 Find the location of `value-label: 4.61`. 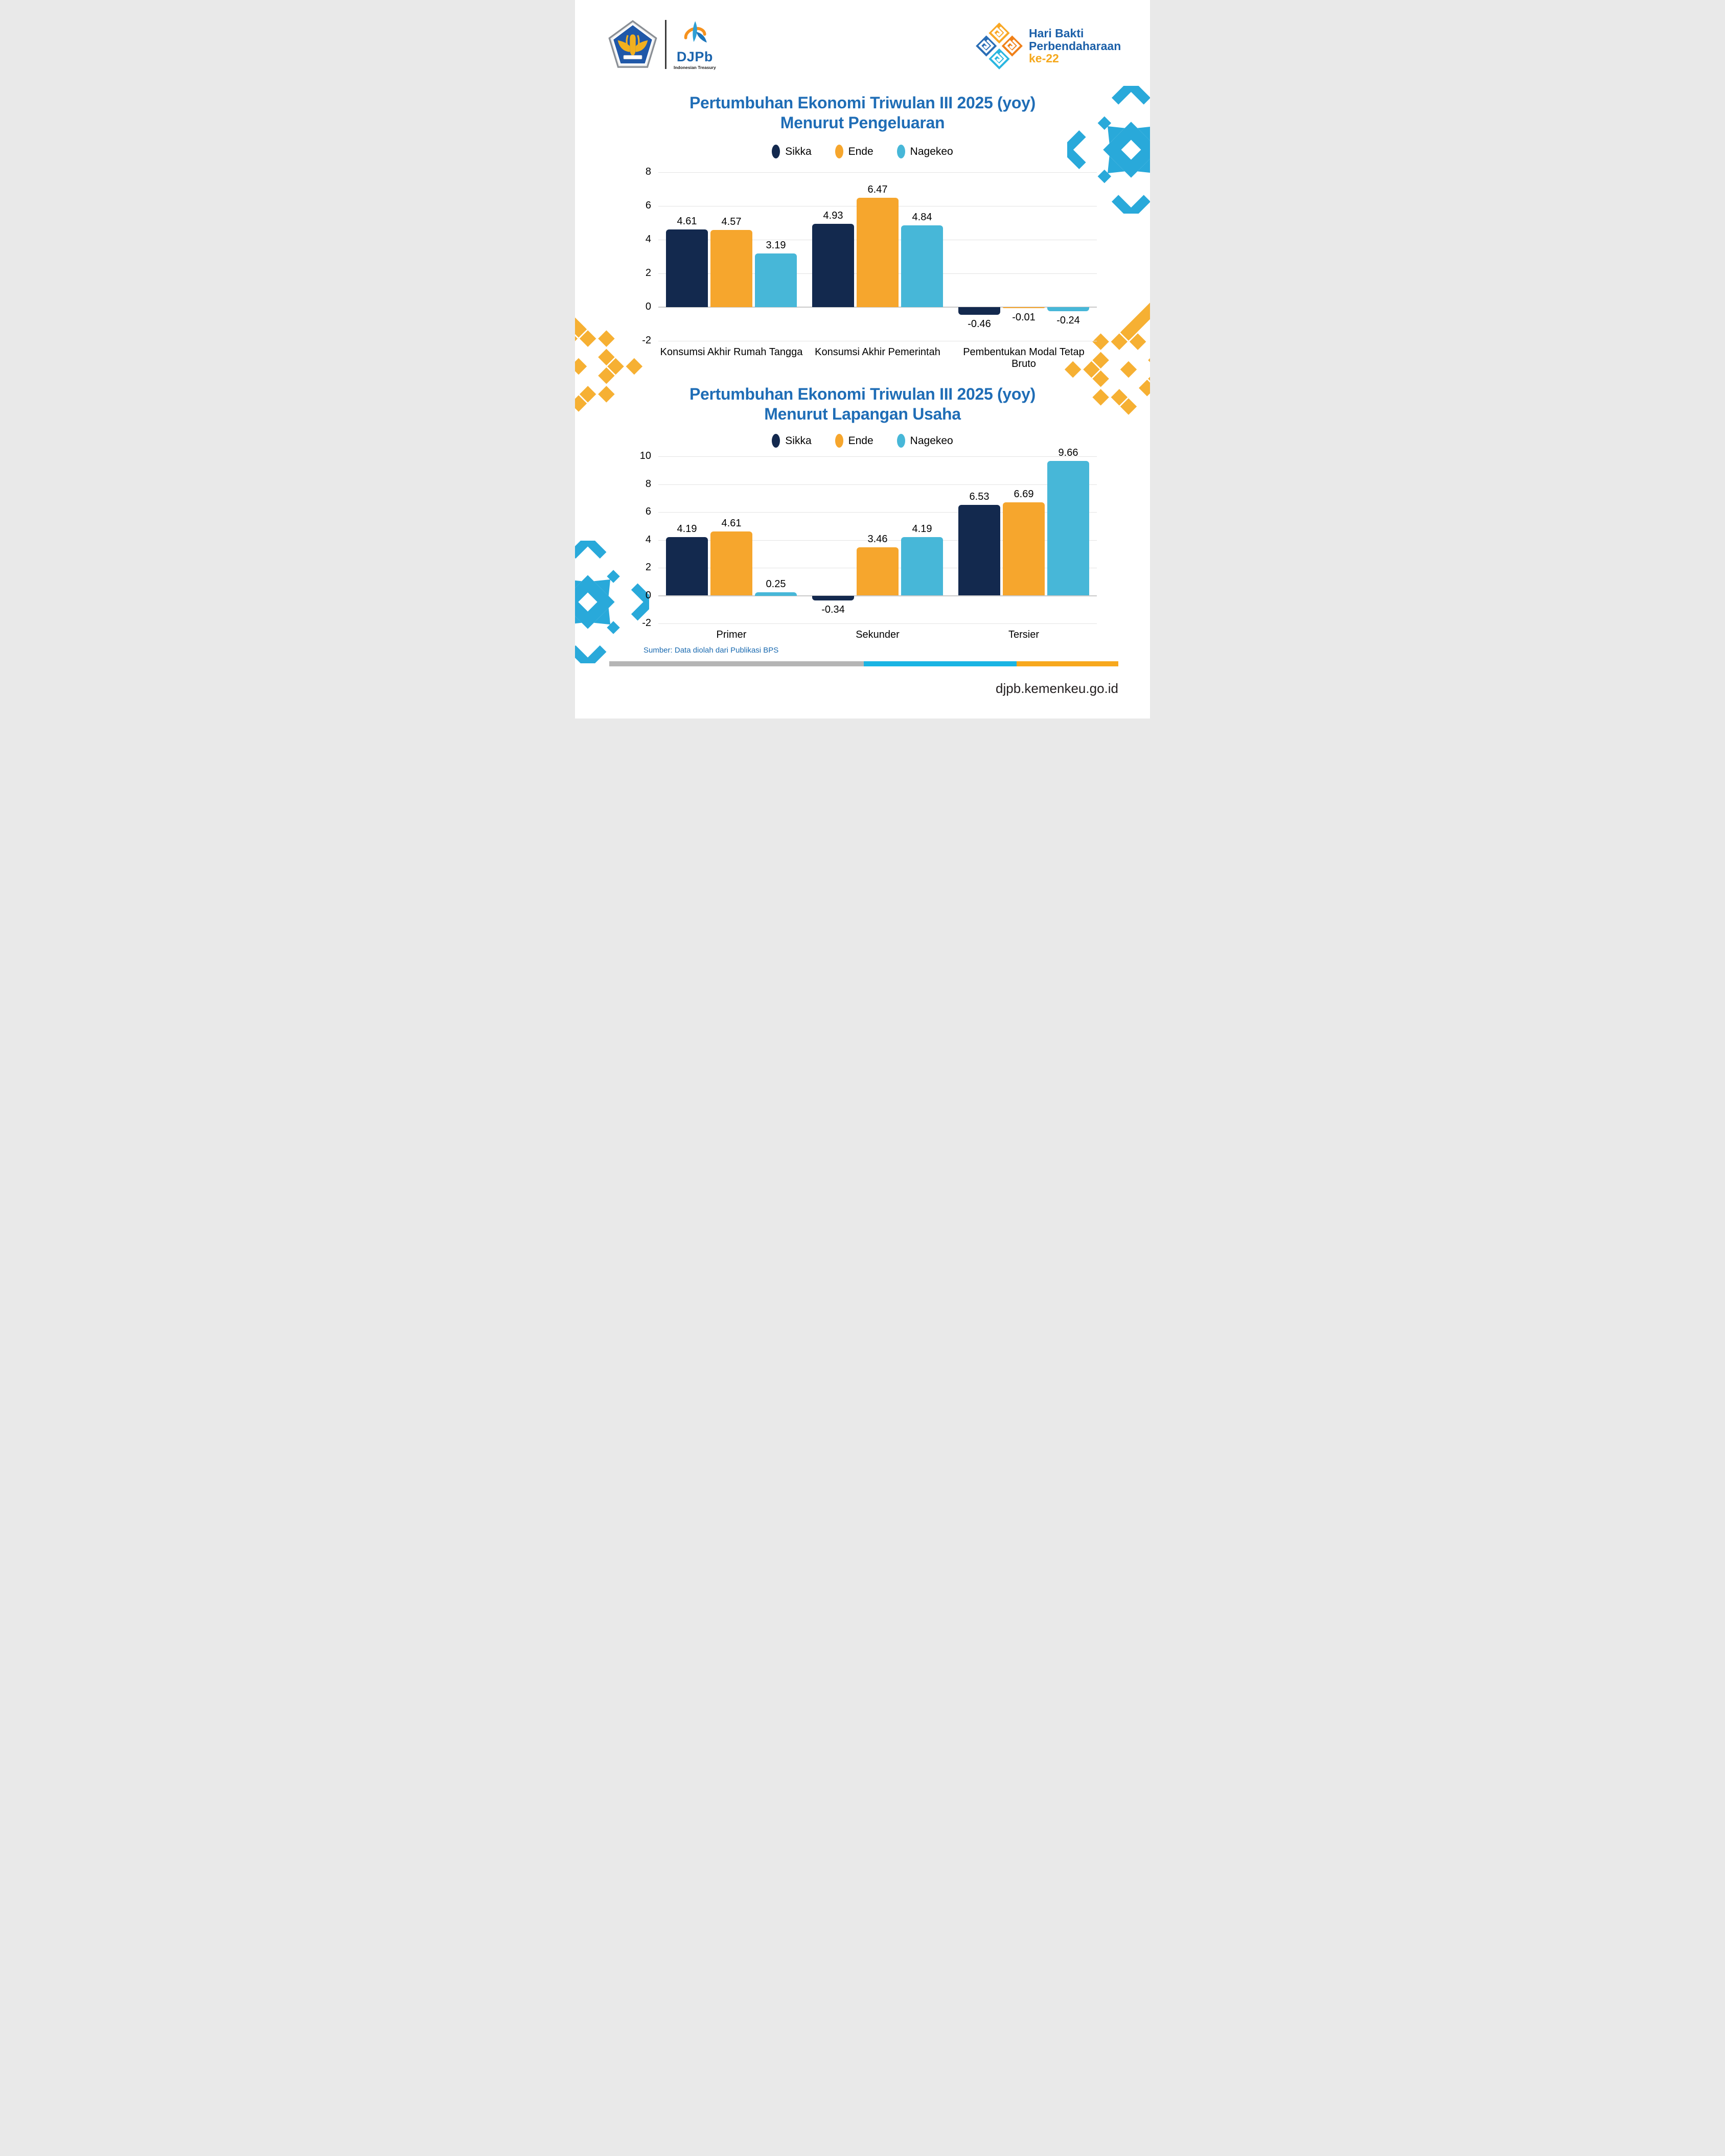

value-label: 4.61 is located at coordinates (731, 523).